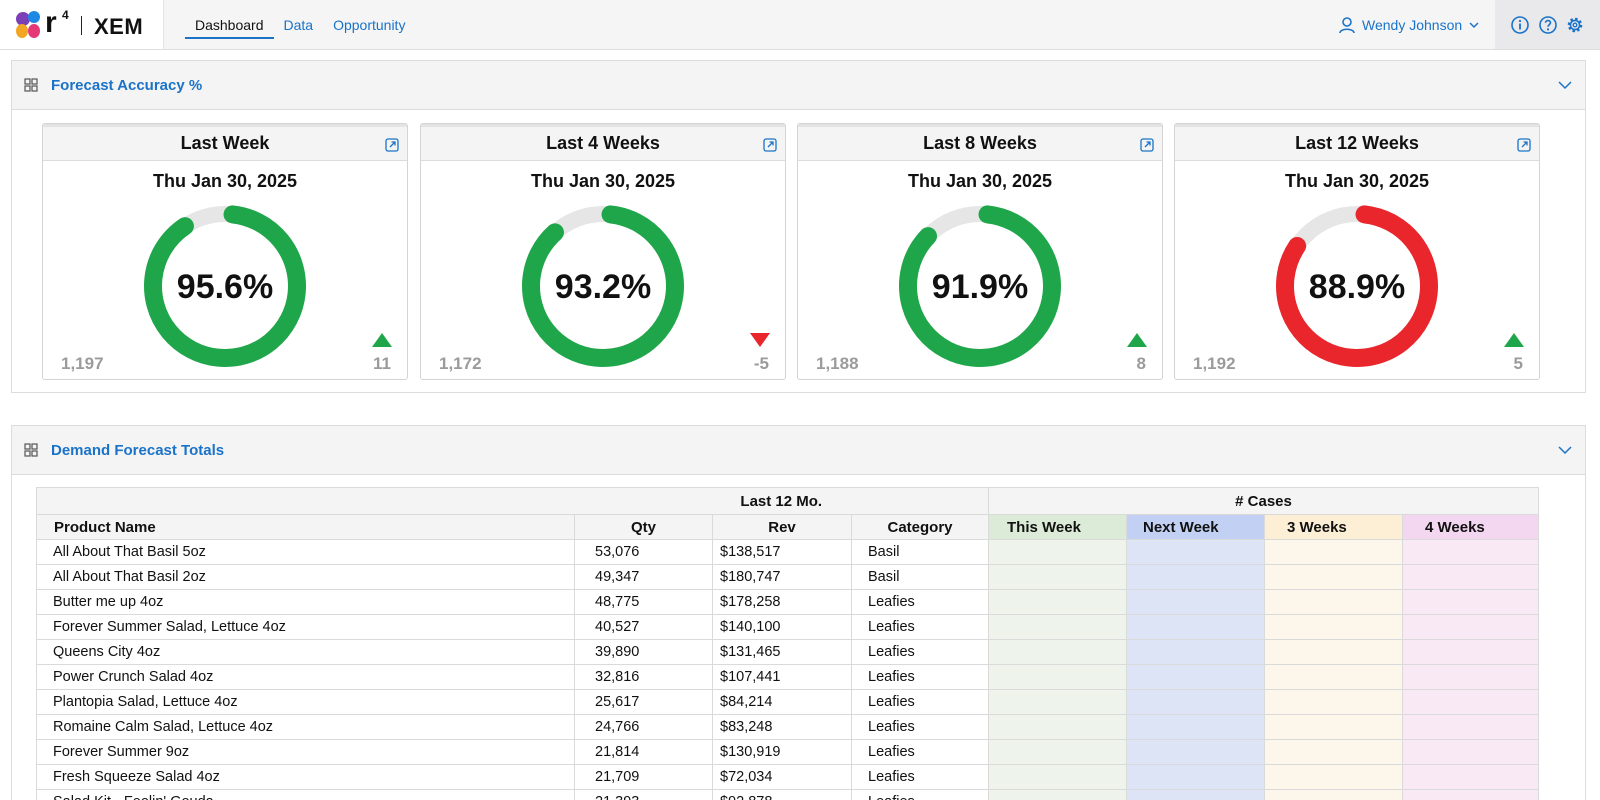 The height and width of the screenshot is (800, 1600). What do you see at coordinates (643, 602) in the screenshot?
I see `qty-cell: 48,775` at bounding box center [643, 602].